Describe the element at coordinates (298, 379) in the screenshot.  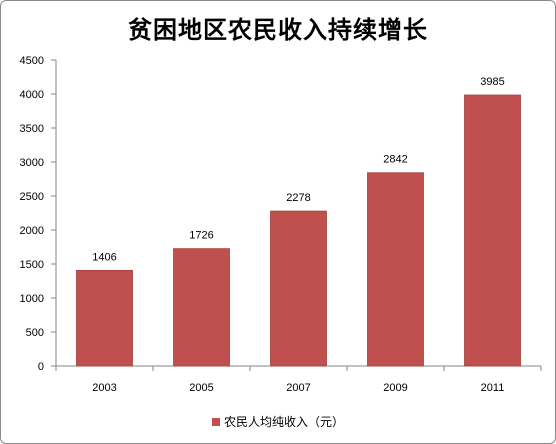
I see `x-axis: 2003 2005 2007 2009 2011` at that location.